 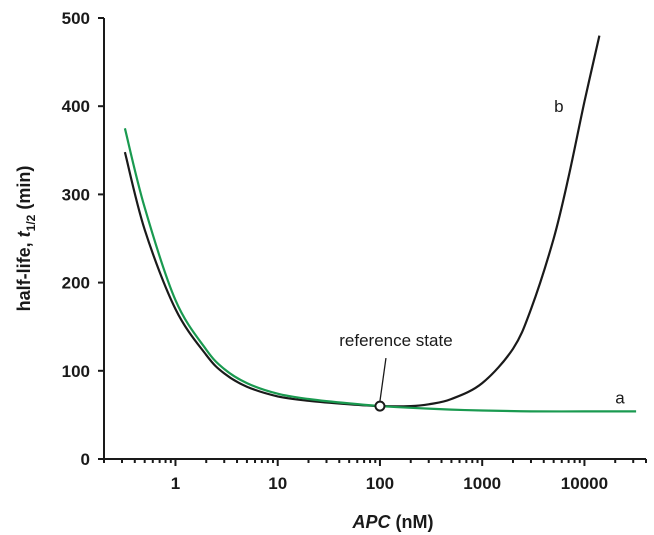 What do you see at coordinates (396, 371) in the screenshot?
I see `annotation-layer: reference state` at bounding box center [396, 371].